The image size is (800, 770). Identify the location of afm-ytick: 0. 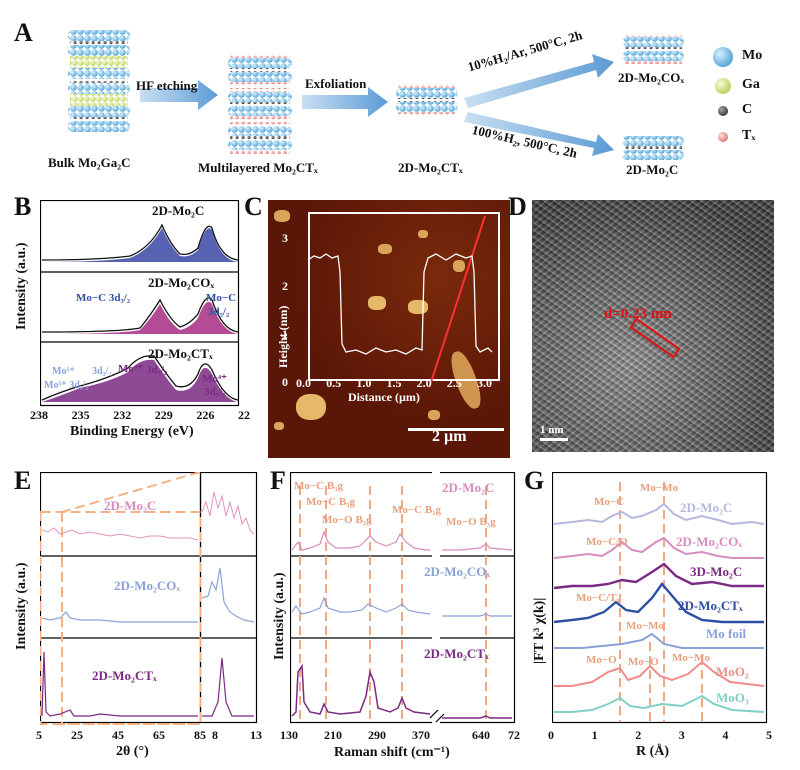
(285, 382).